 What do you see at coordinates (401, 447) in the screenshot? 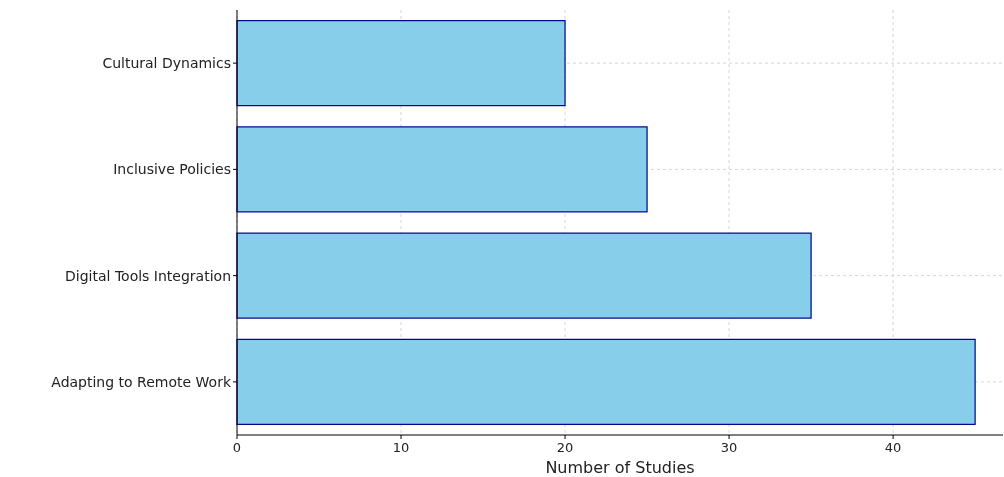
I see `x-tick-label: 10` at bounding box center [401, 447].